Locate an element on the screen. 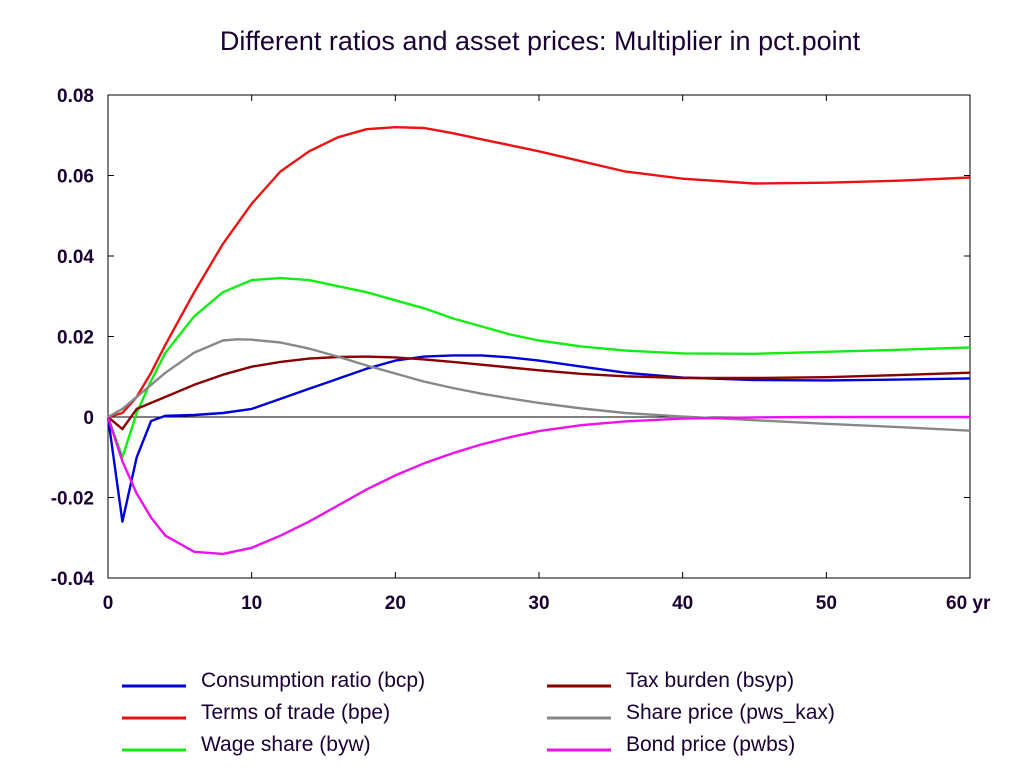 Image resolution: width=1024 pixels, height=778 pixels. y-tick-label: 0.06 is located at coordinates (75, 177).